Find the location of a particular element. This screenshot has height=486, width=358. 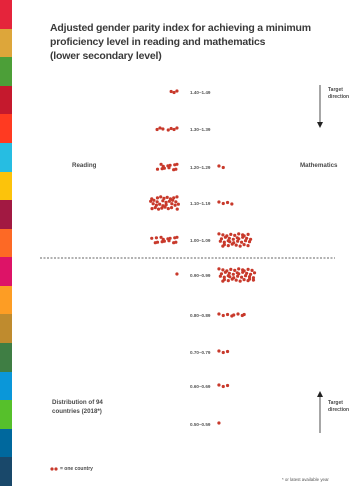

bin-label: 1.40–1.49 is located at coordinates (200, 92).